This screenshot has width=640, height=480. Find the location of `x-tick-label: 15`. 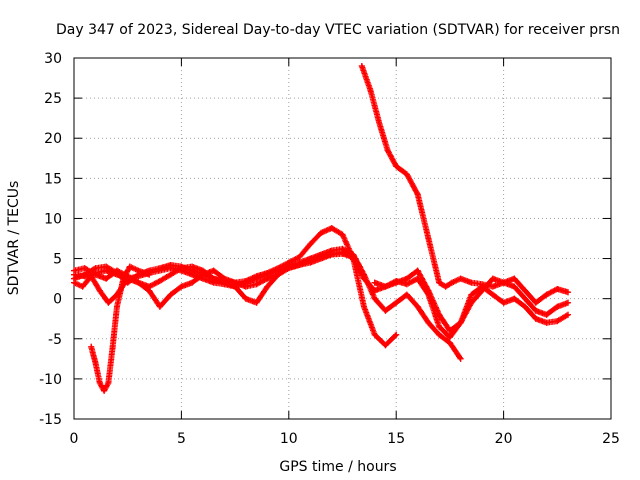

x-tick-label: 15 is located at coordinates (396, 439).